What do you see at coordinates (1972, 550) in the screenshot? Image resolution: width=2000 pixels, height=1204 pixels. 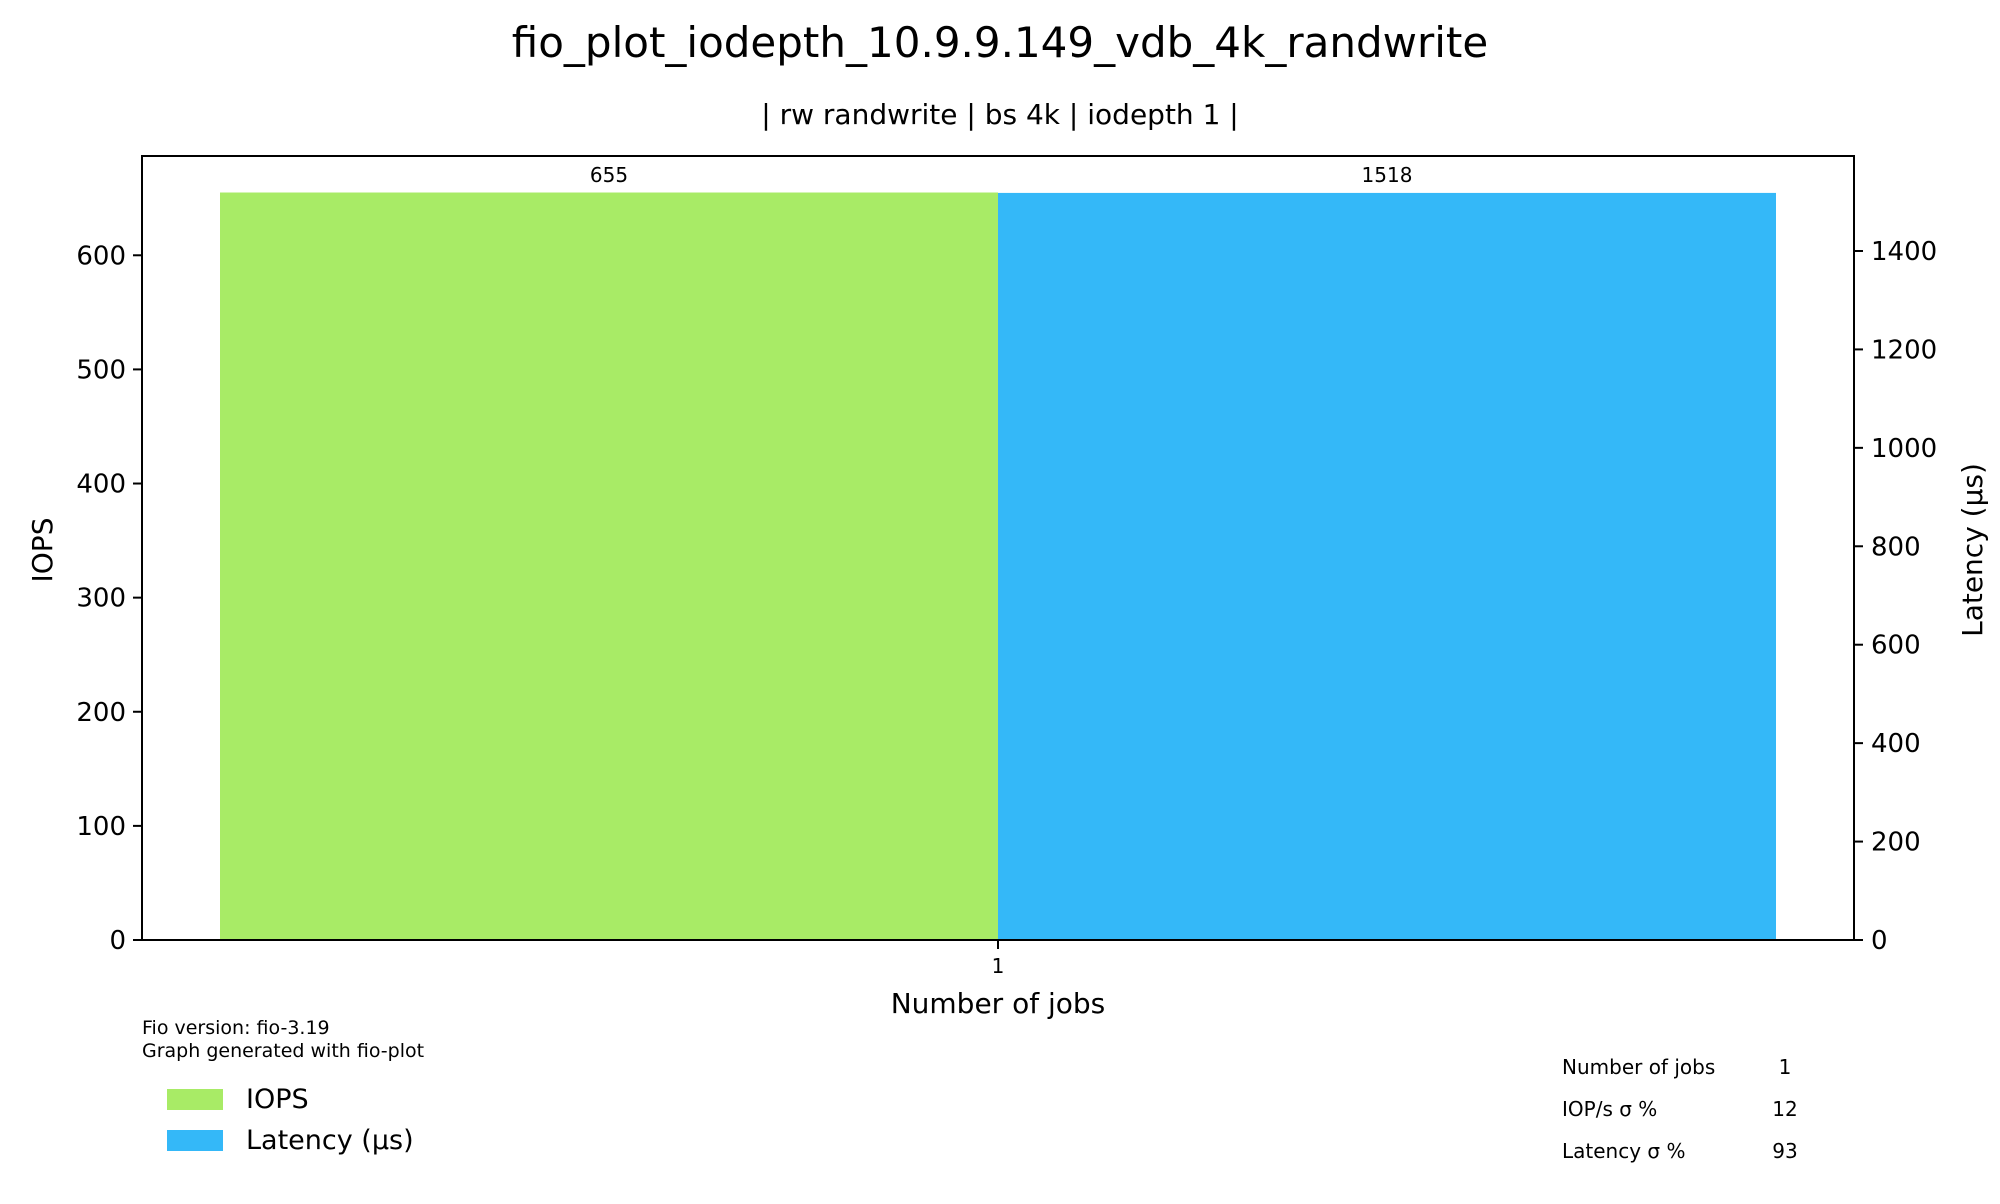 I see `y-axis-right-label: Latency (µs)` at bounding box center [1972, 550].